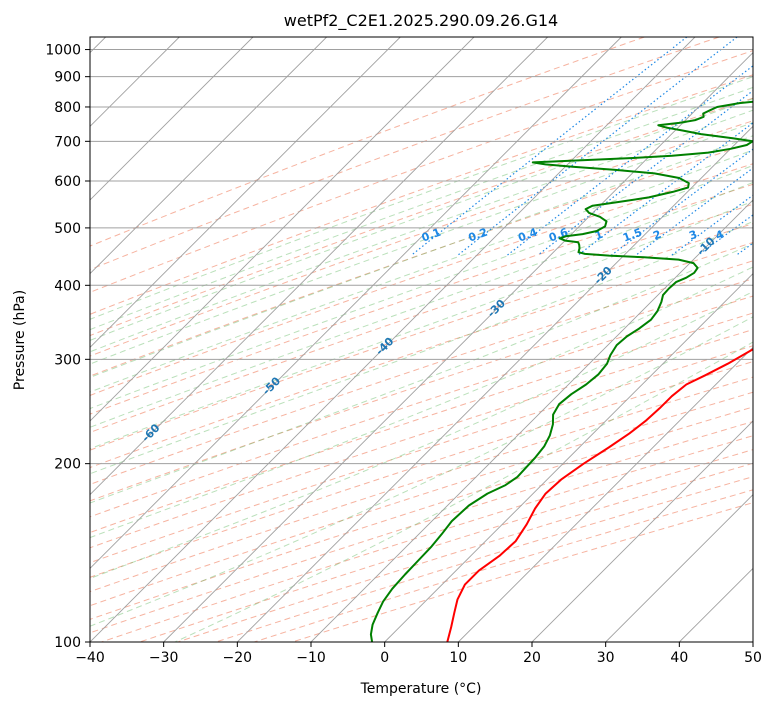 The image size is (775, 708). I want to click on mixing-ratio-label: 4, so click(720, 235).